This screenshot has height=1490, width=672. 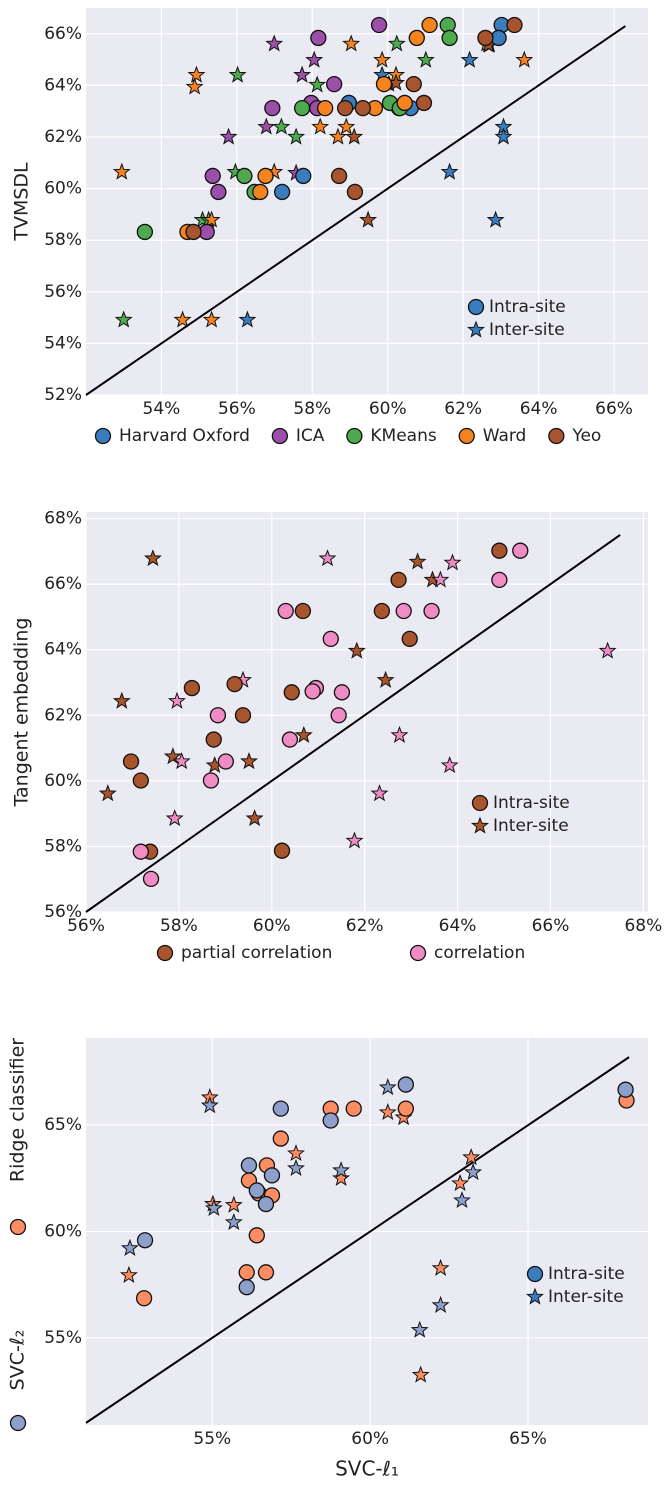 What do you see at coordinates (463, 409) in the screenshot?
I see `x-tick-label: 62%` at bounding box center [463, 409].